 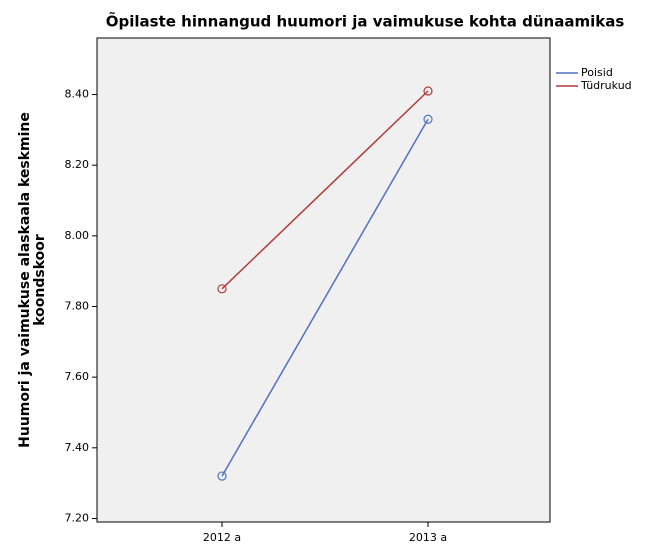 What do you see at coordinates (428, 537) in the screenshot?
I see `x-tick-label: 2013 a` at bounding box center [428, 537].